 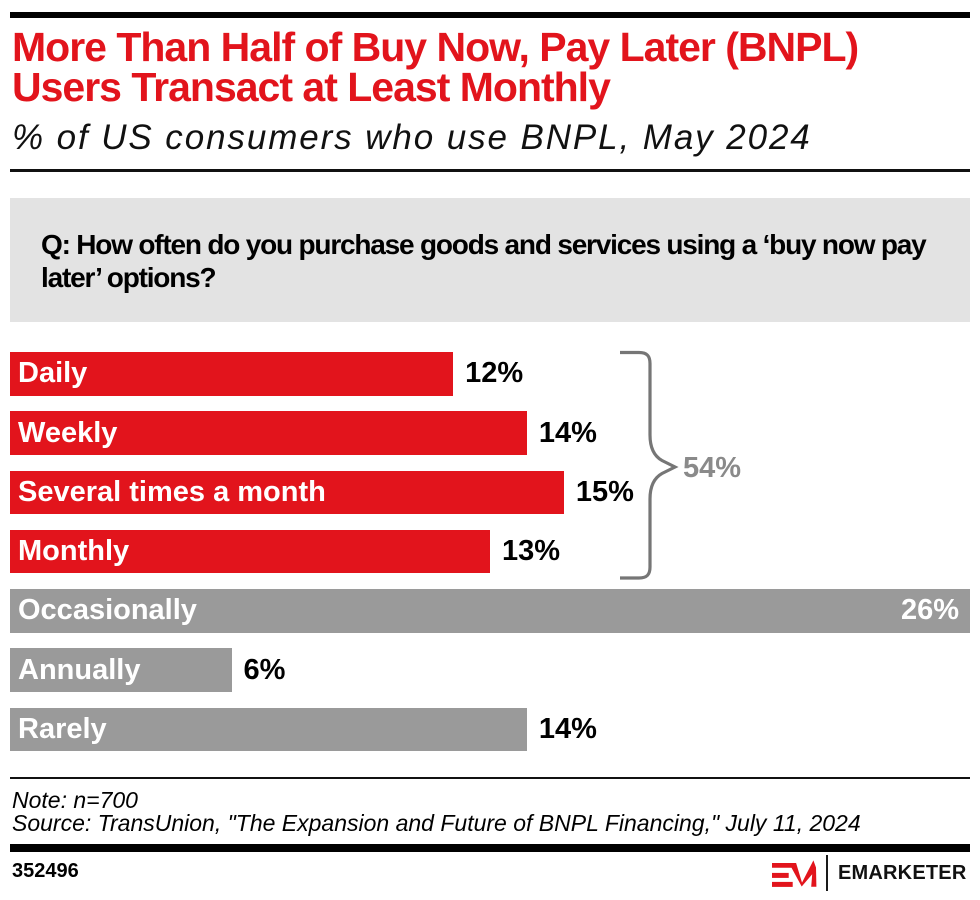 I want to click on footer-bar, so click(x=490, y=848).